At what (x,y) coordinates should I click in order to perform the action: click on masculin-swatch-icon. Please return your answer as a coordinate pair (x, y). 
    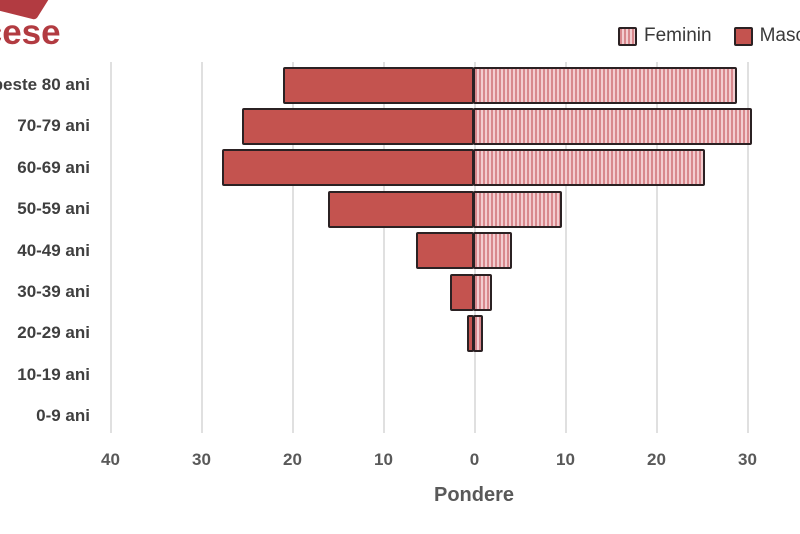
    Looking at the image, I should click on (743, 36).